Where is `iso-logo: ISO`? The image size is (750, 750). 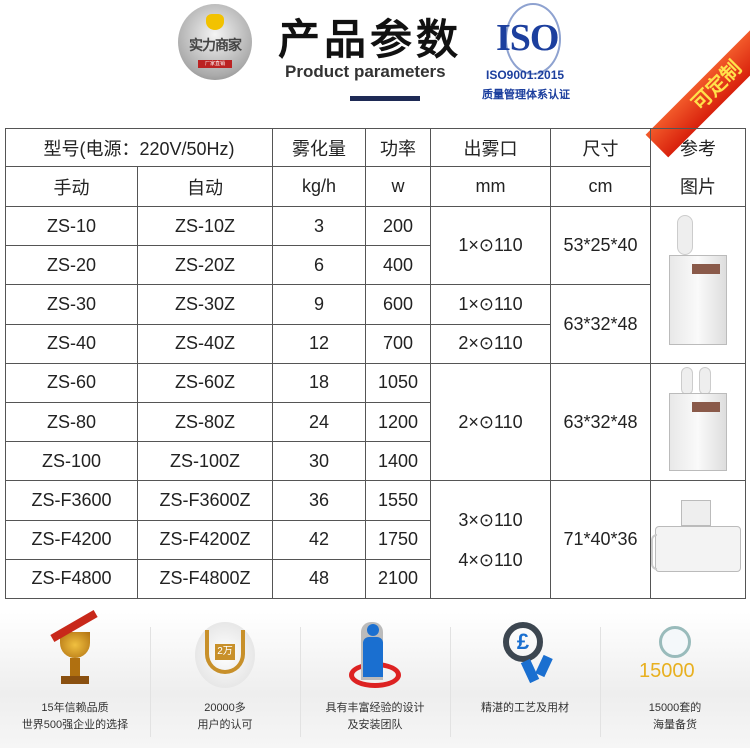
iso-logo: ISO is located at coordinates (527, 38).